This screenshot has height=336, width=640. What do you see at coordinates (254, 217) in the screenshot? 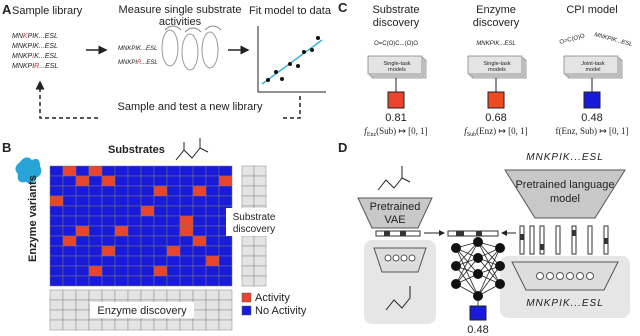
I see `label: Substrate` at bounding box center [254, 217].